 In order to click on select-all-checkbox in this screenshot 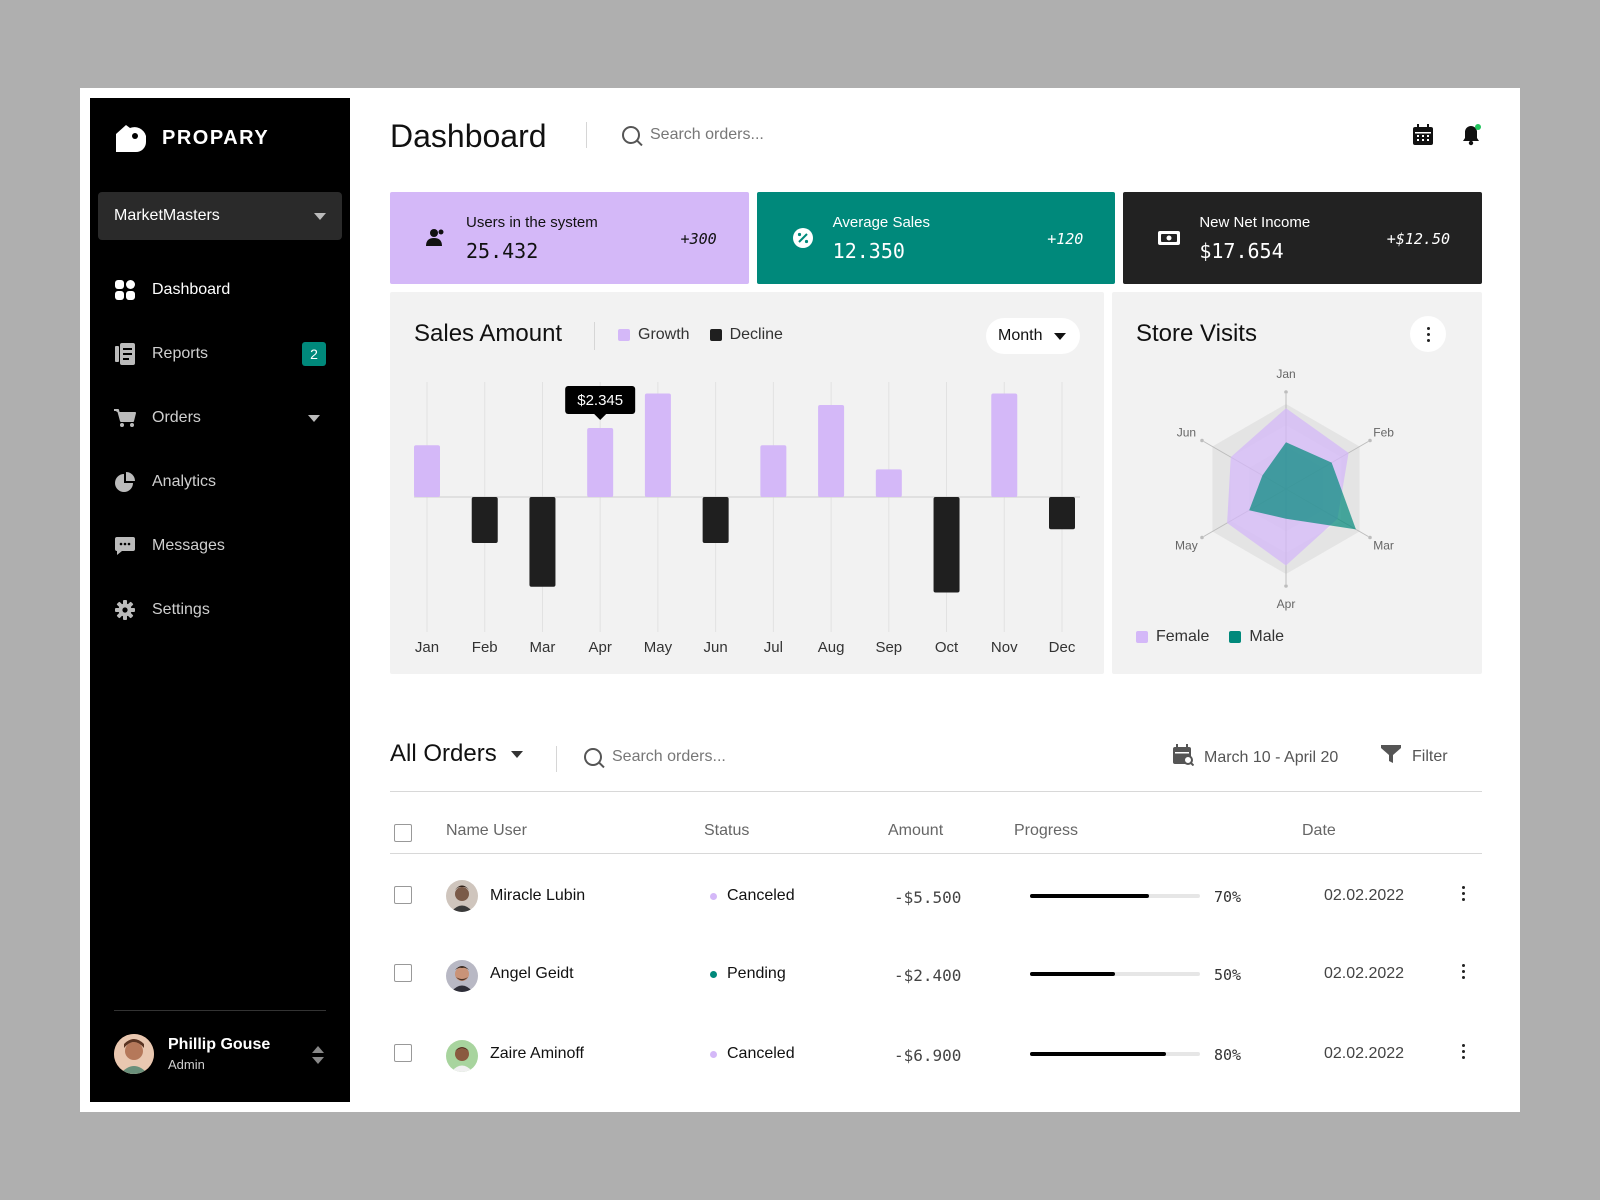, I will do `click(403, 833)`.